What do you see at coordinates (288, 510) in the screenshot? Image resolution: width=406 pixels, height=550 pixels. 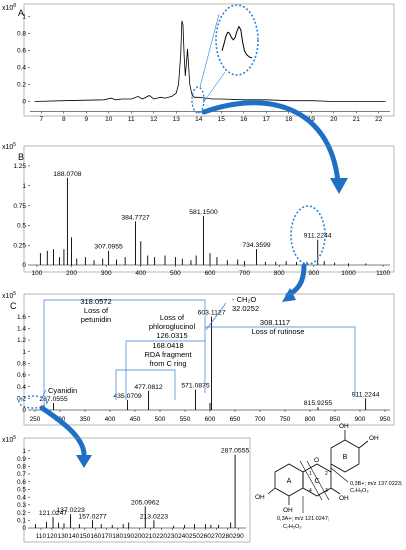 I see `oh-label-a2: OH` at bounding box center [288, 510].